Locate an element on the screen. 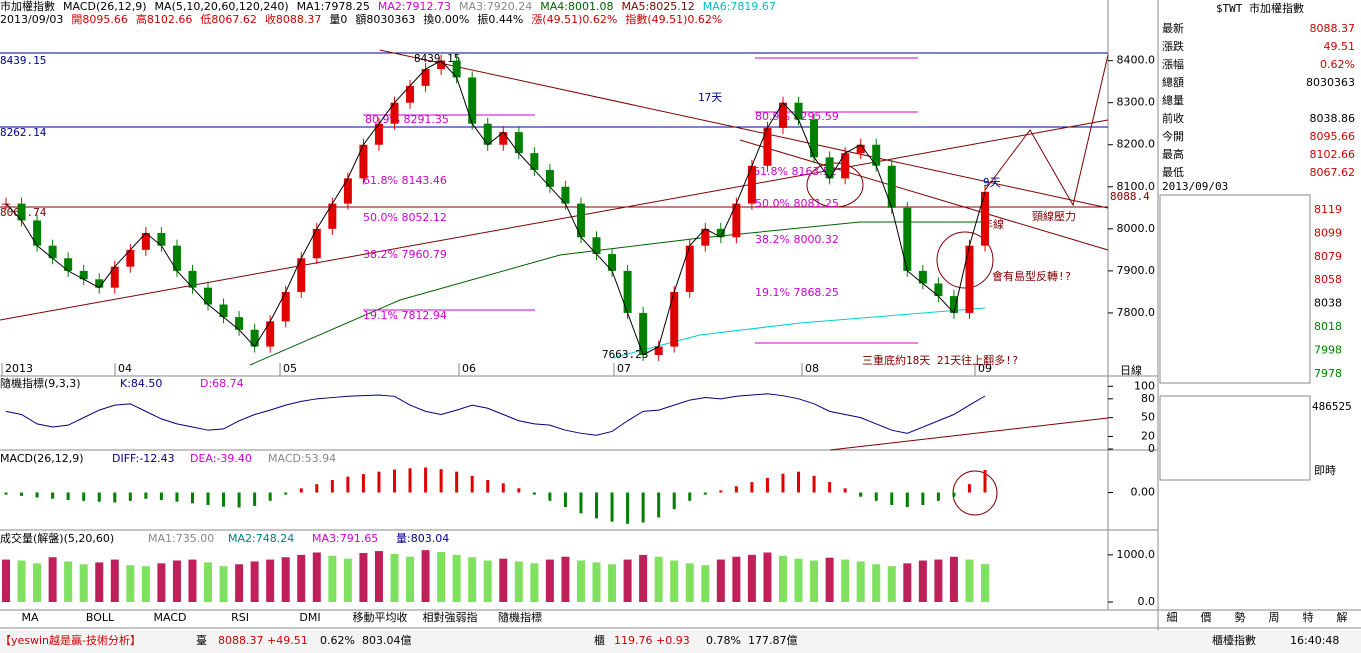 This screenshot has height=653, width=1361. indicator-button: 相對強弱指 is located at coordinates (450, 617).